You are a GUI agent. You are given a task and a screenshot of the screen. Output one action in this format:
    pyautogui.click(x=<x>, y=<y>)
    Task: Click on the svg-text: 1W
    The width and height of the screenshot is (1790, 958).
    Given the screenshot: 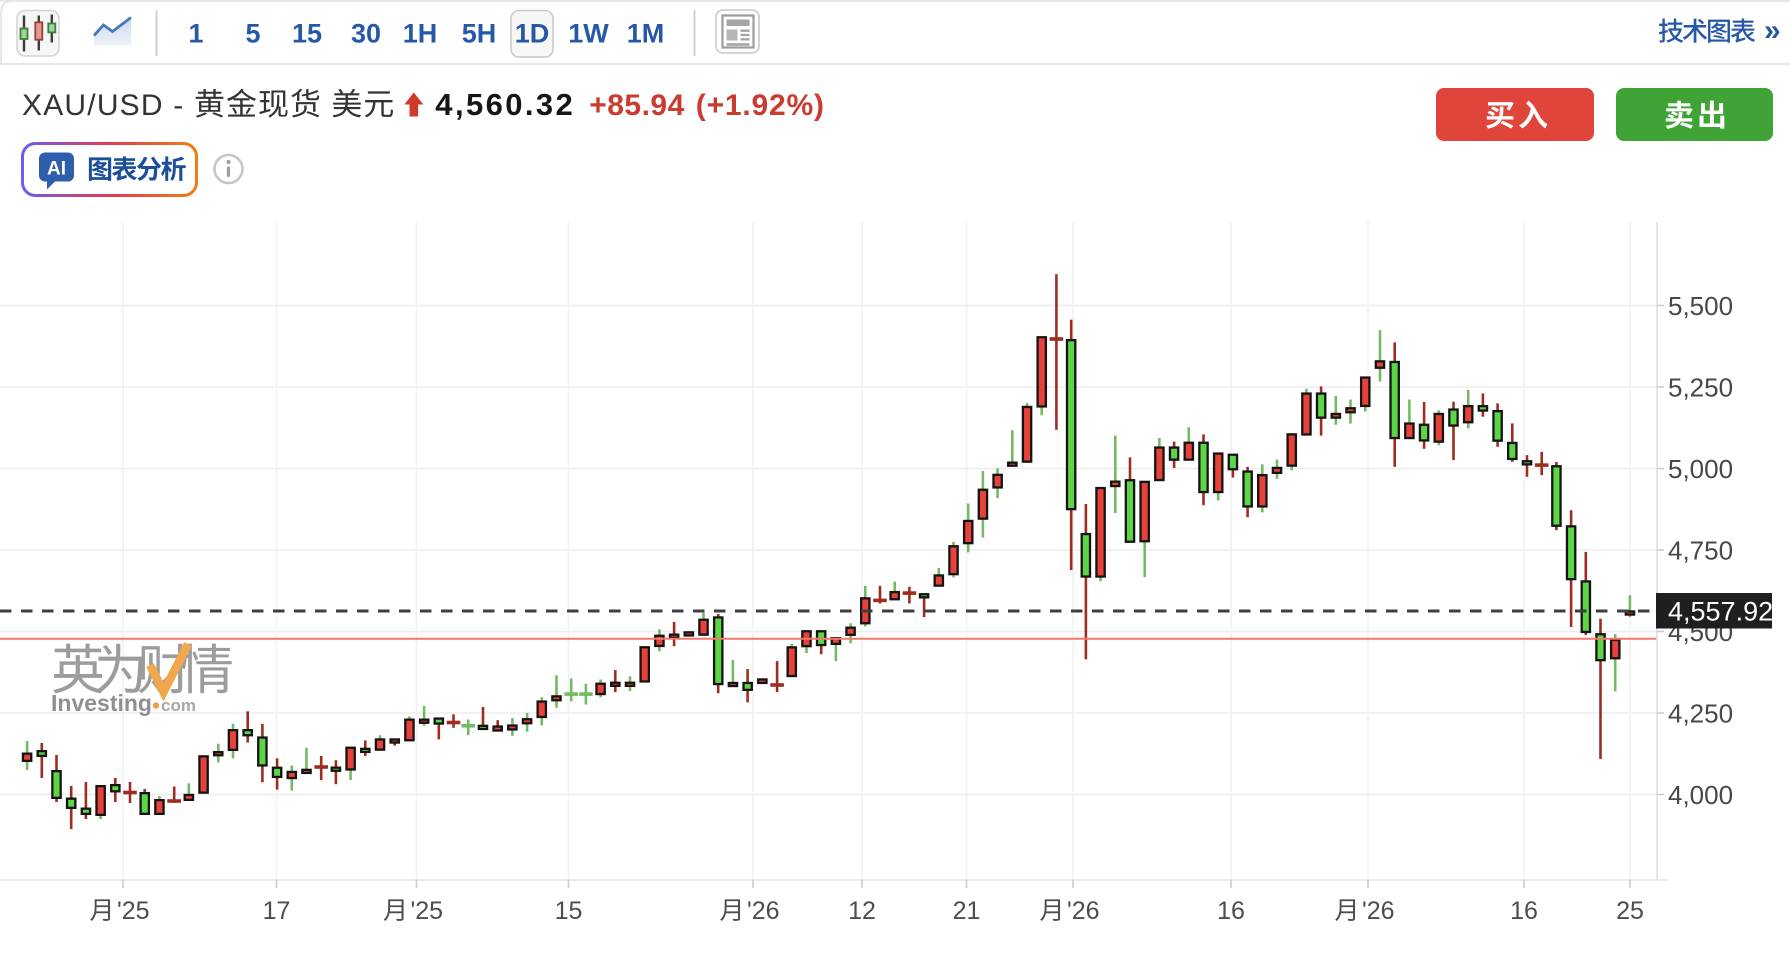 What is the action you would take?
    pyautogui.click(x=588, y=34)
    